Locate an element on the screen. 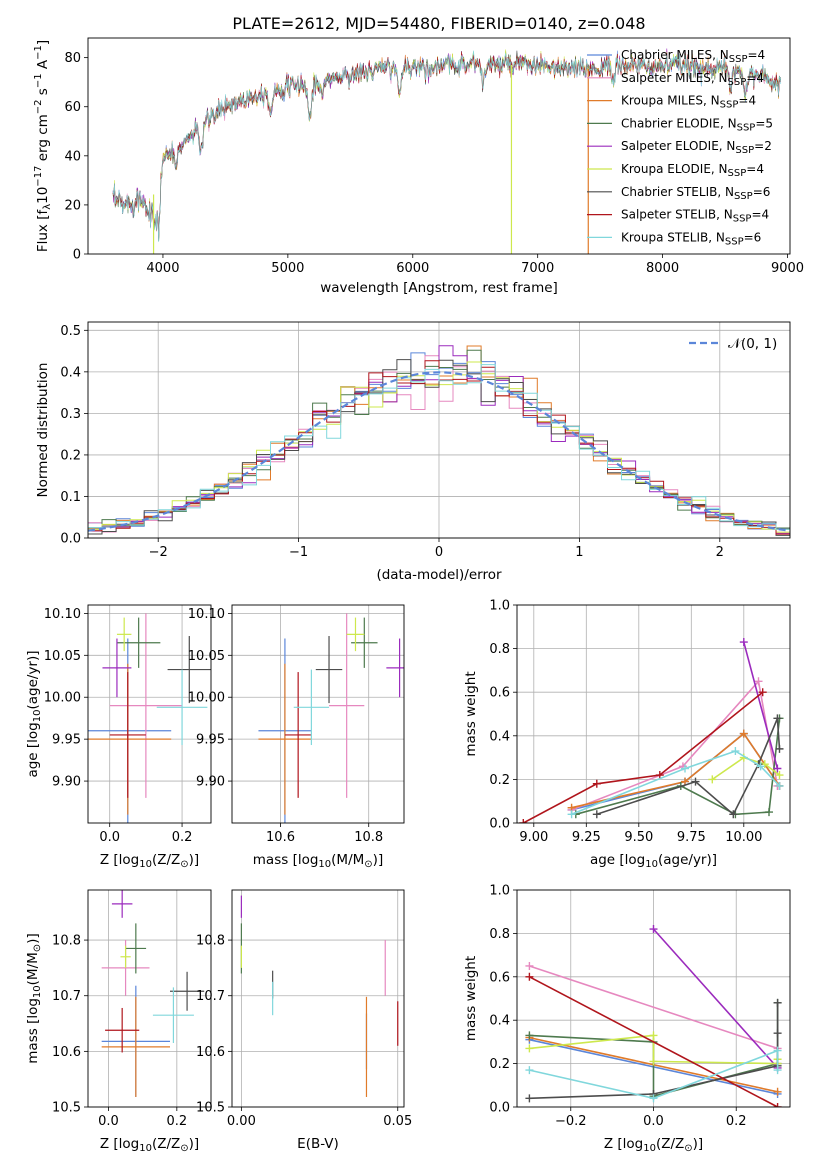 The image size is (819, 1170). x-tick-label: 10.6 is located at coordinates (280, 837).